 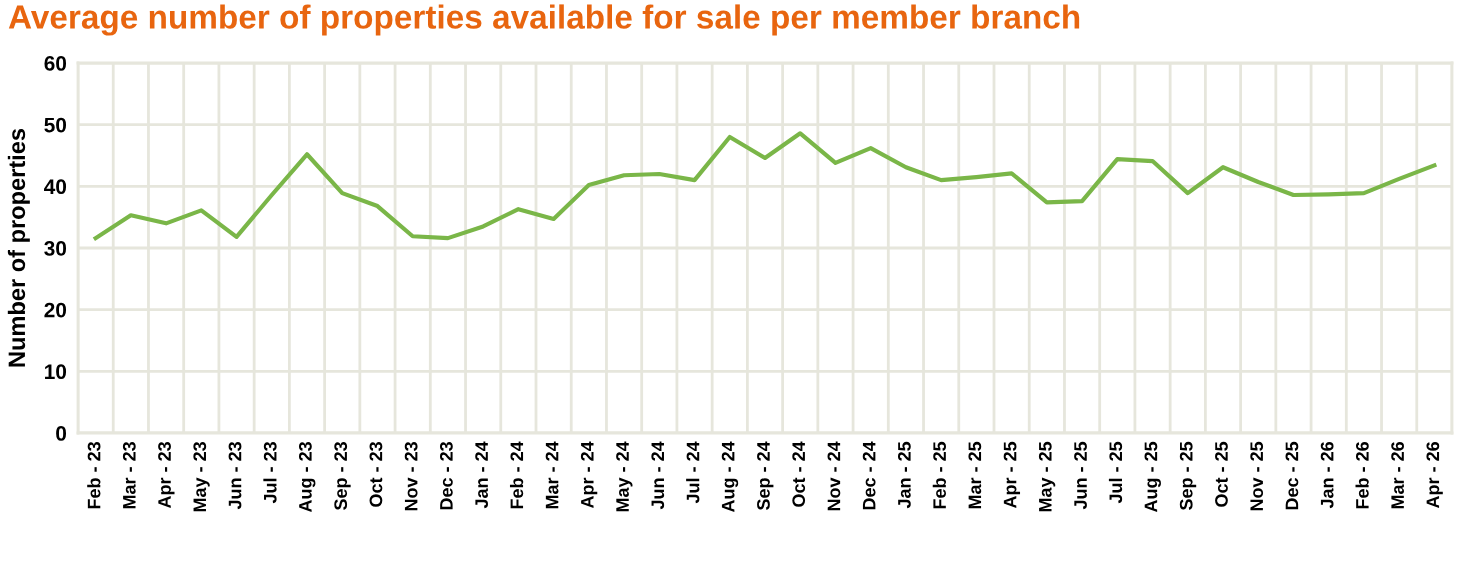 What do you see at coordinates (55, 63) in the screenshot?
I see `y-tick-label: 60` at bounding box center [55, 63].